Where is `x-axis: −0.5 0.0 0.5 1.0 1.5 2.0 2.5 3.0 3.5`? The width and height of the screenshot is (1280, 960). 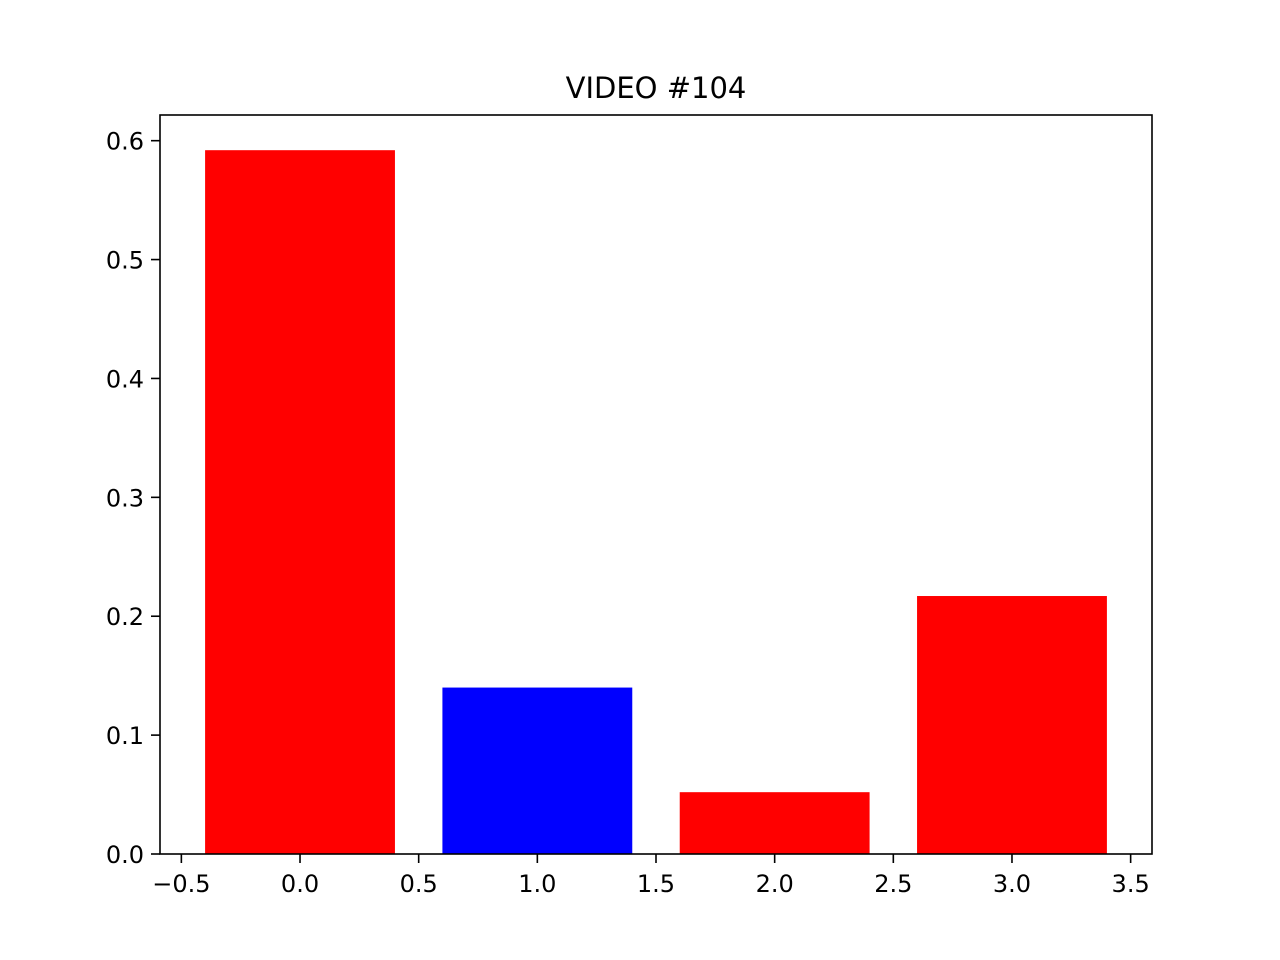
x-axis: −0.5 0.0 0.5 1.0 1.5 2.0 2.5 3.0 3.5 is located at coordinates (651, 876).